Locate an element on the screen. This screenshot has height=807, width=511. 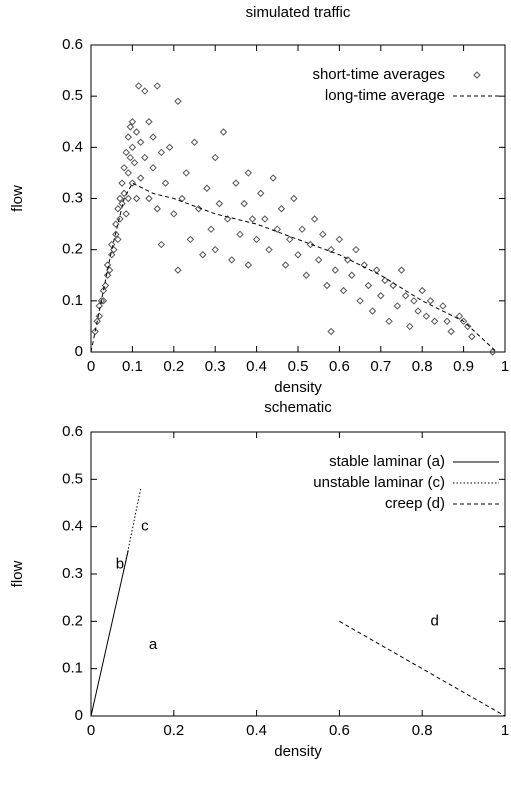
legend-label: creep (d) is located at coordinates (415, 503).